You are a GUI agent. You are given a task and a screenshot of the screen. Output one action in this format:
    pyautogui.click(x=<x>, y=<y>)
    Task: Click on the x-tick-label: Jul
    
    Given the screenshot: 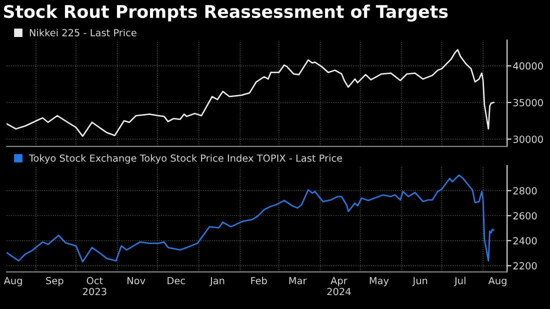 What is the action you would take?
    pyautogui.click(x=460, y=281)
    